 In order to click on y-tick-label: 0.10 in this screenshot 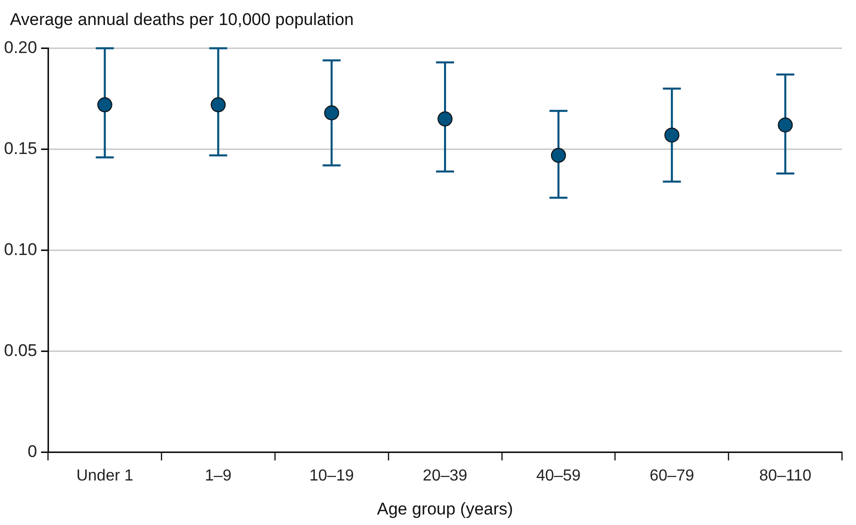, I will do `click(21, 249)`.